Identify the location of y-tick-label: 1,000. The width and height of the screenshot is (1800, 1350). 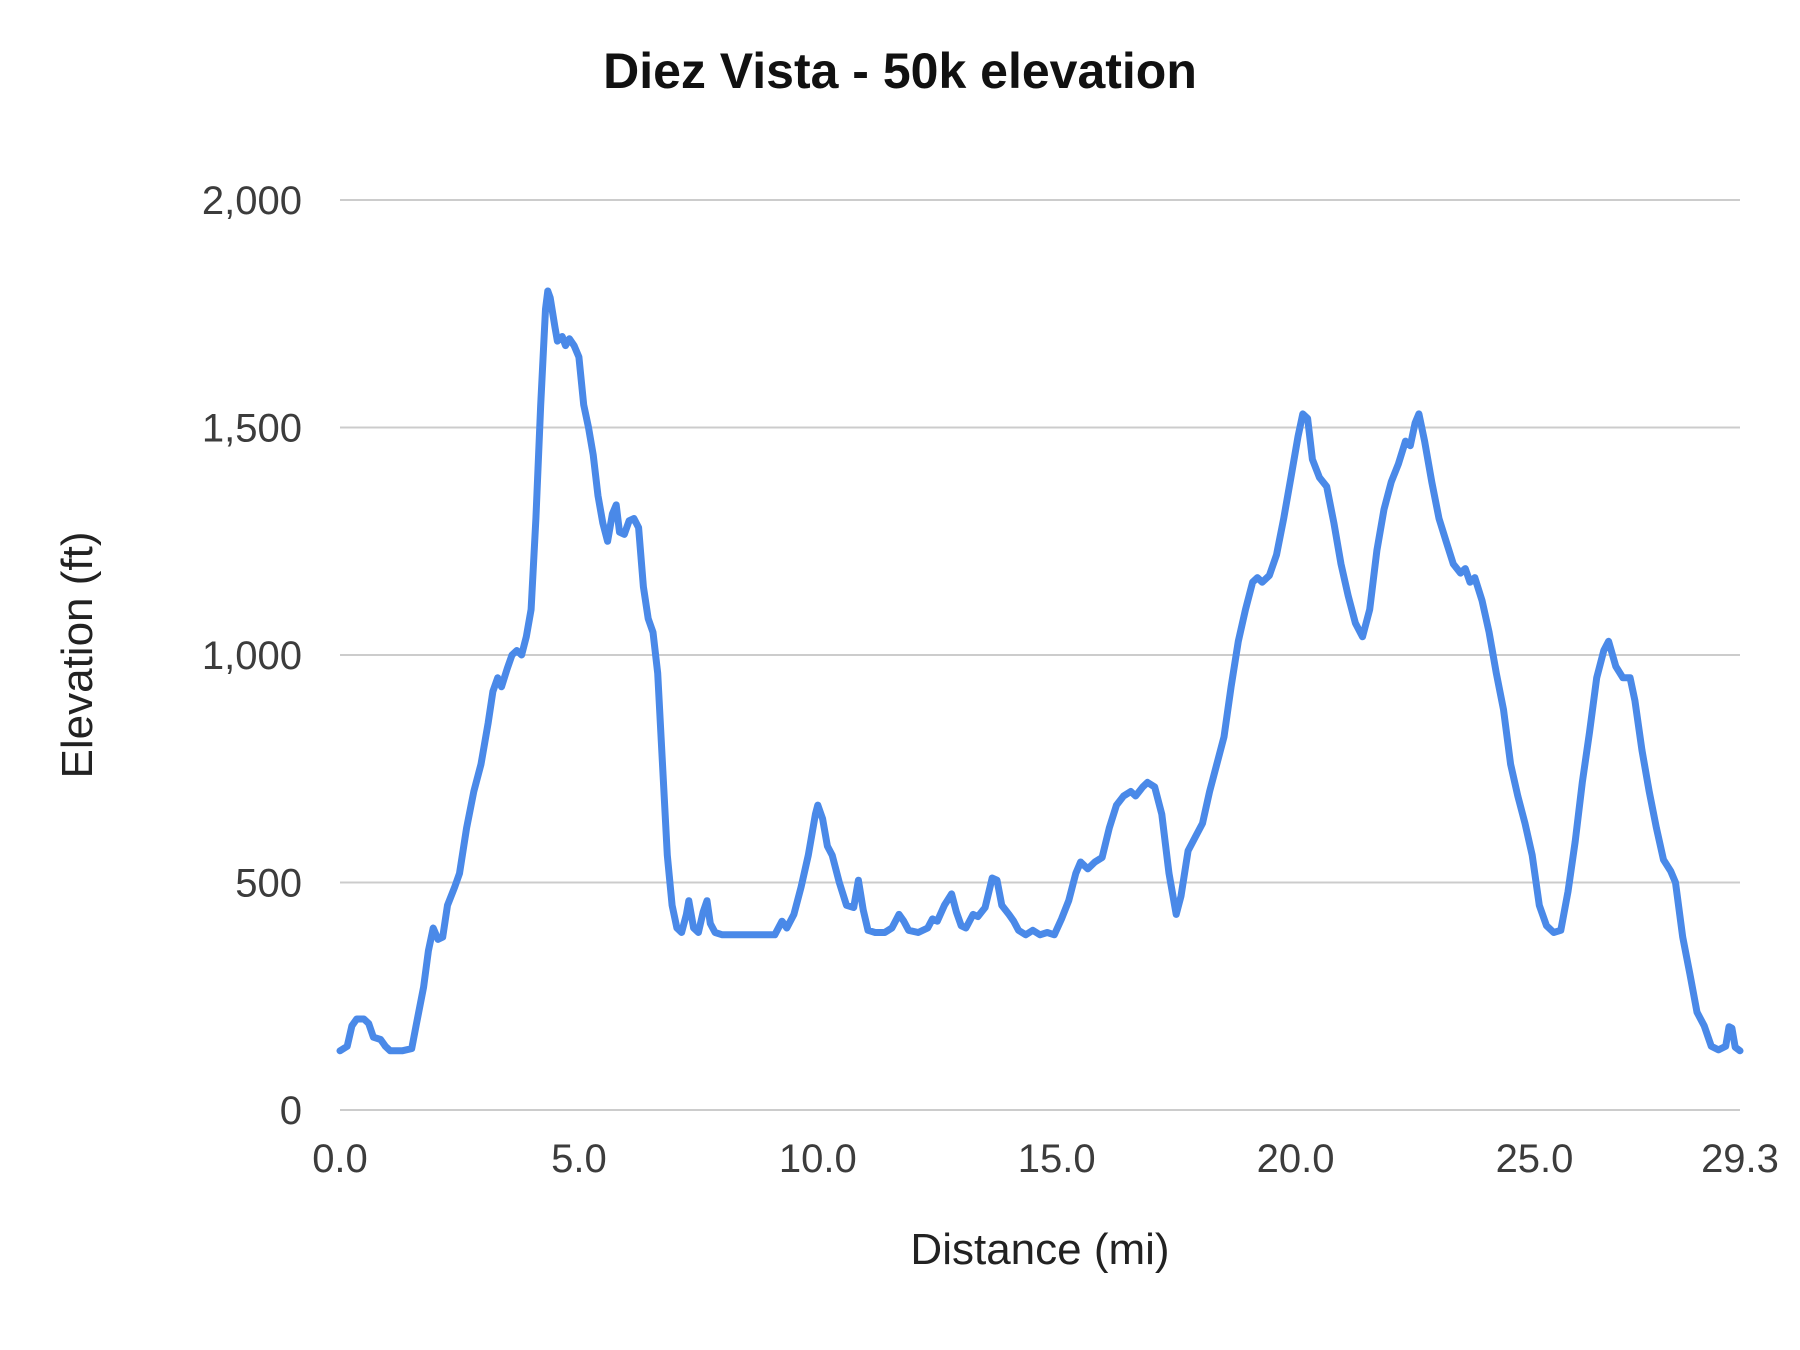
(252, 656).